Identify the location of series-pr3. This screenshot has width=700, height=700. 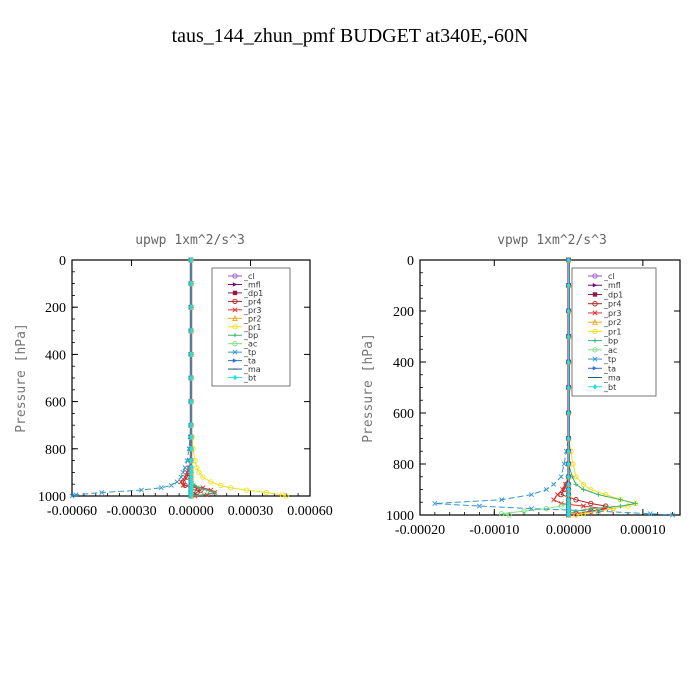
(198, 378).